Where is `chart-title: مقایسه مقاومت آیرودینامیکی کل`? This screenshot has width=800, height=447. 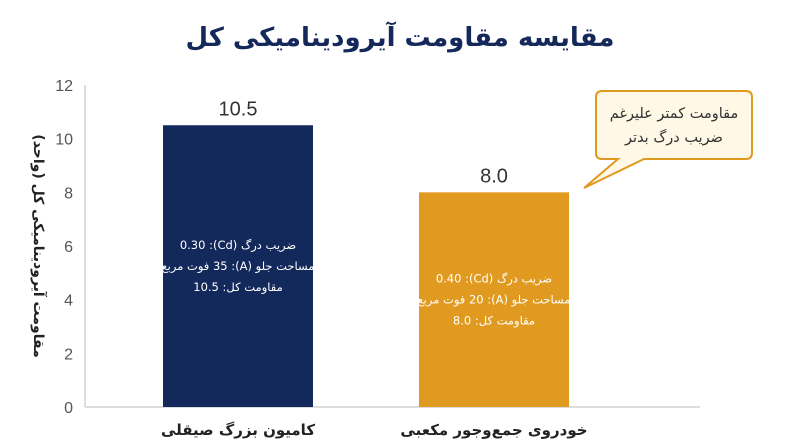
chart-title: مقایسه مقاومت آیرودینامیکی کل is located at coordinates (399, 37).